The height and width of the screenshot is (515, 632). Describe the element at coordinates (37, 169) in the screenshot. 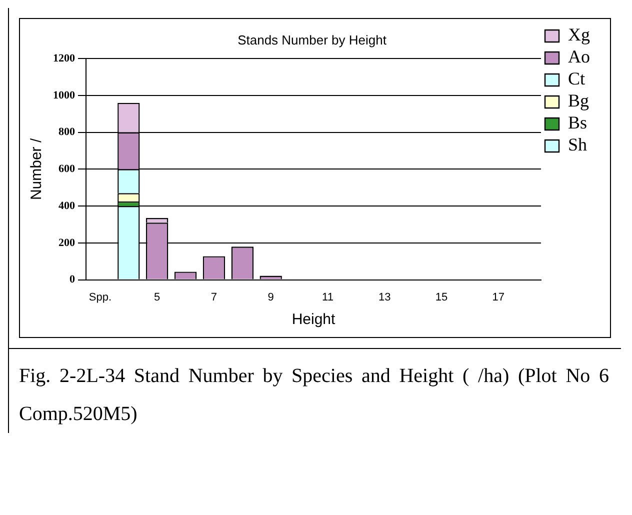

I see `y-axis-title: Number /` at that location.